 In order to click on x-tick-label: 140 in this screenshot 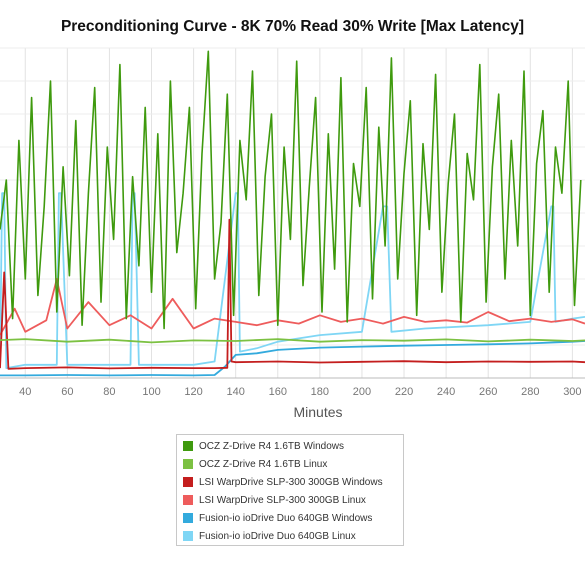, I will do `click(236, 392)`.